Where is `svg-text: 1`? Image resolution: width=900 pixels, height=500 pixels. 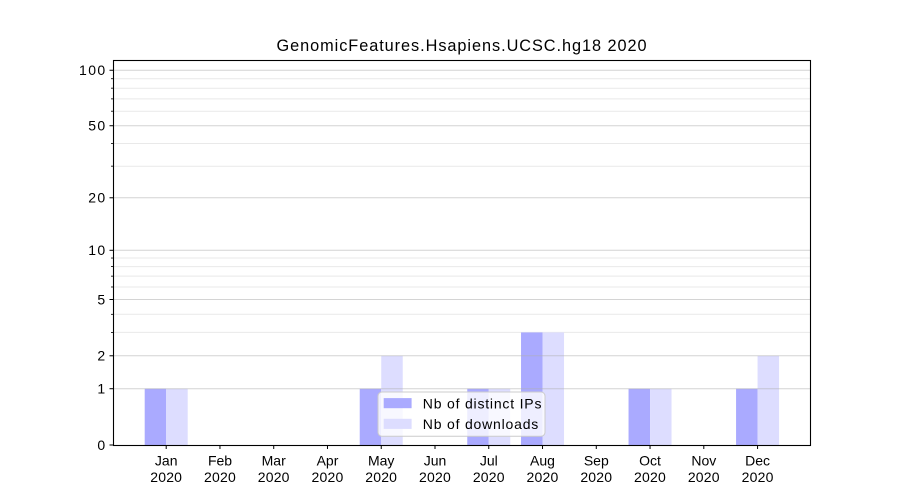
svg-text: 1 is located at coordinates (101, 389).